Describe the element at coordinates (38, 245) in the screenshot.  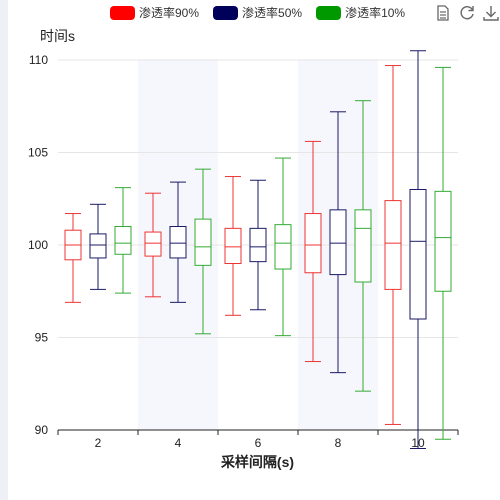
I see `y-tick-label-100: 100` at that location.